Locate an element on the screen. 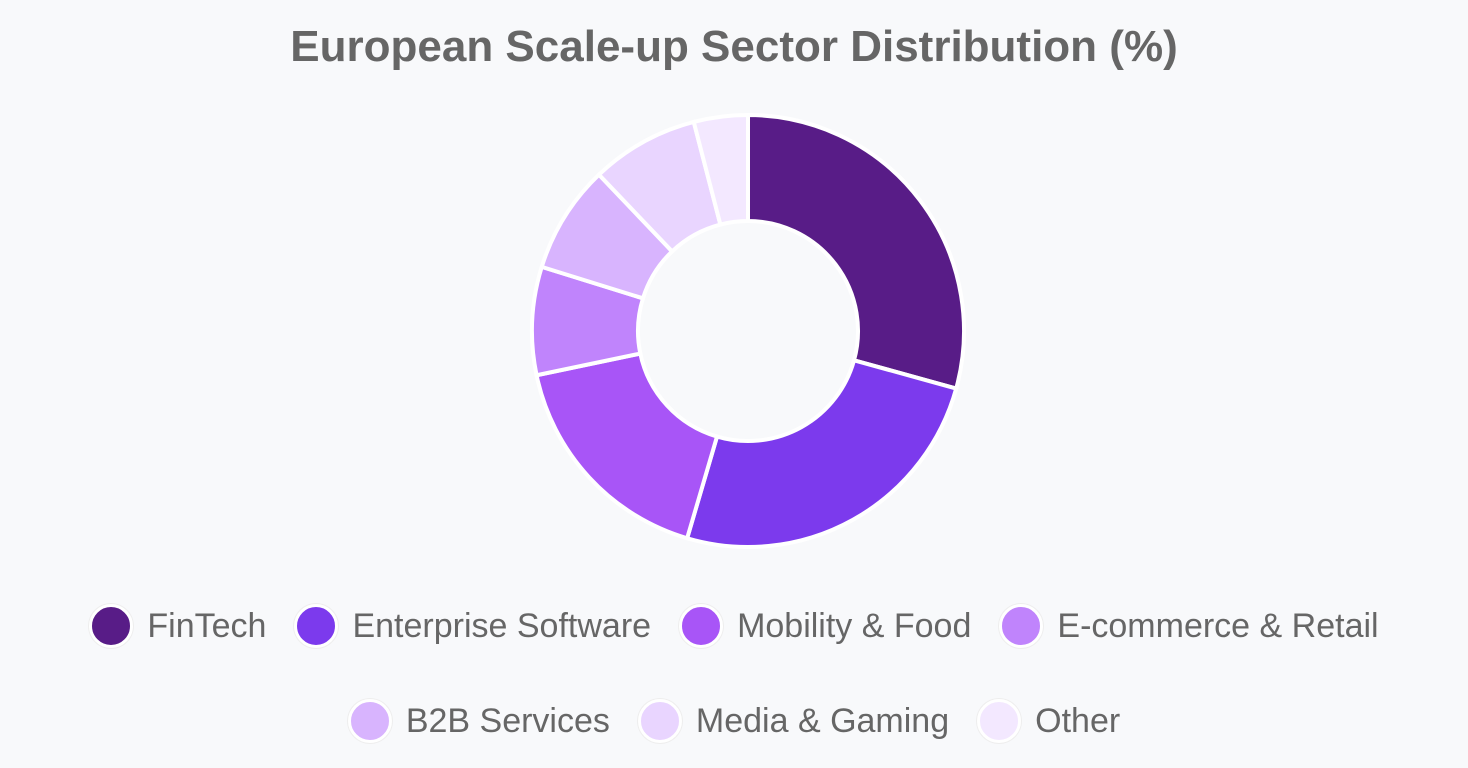 The height and width of the screenshot is (768, 1468). legend-label: Media & Gaming is located at coordinates (822, 720).